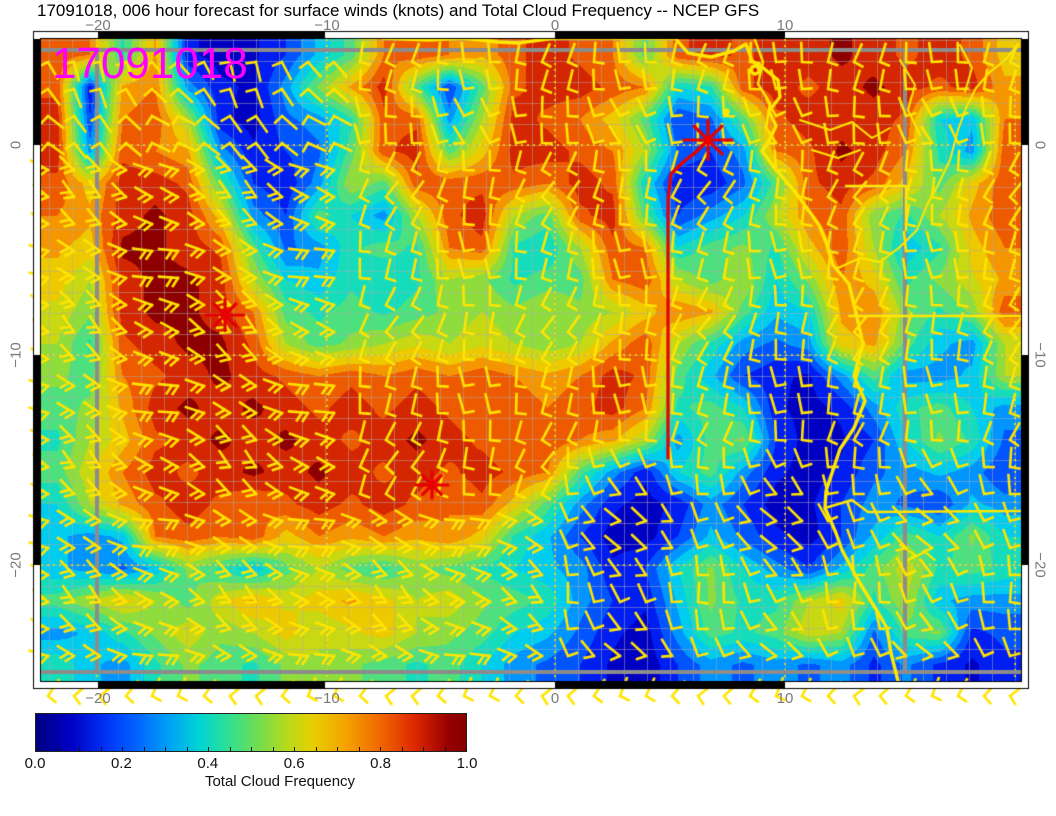 This screenshot has width=1056, height=816. I want to click on axis-label-bottom: 0, so click(555, 698).